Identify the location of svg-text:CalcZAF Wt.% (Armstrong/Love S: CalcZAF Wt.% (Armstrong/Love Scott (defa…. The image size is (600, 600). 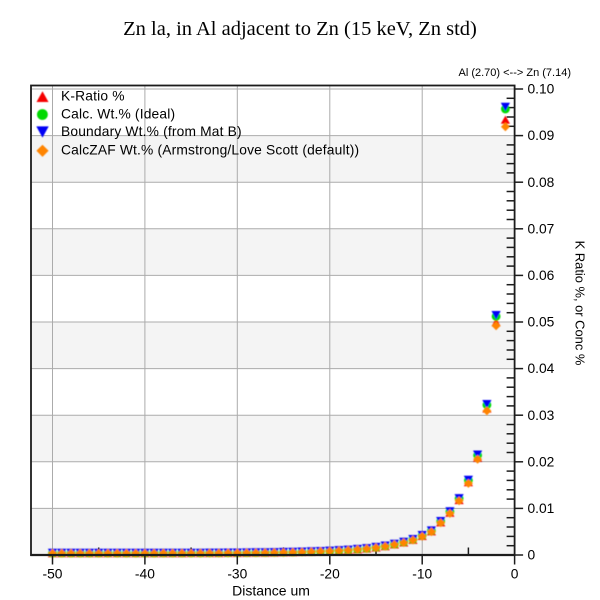
(210, 150).